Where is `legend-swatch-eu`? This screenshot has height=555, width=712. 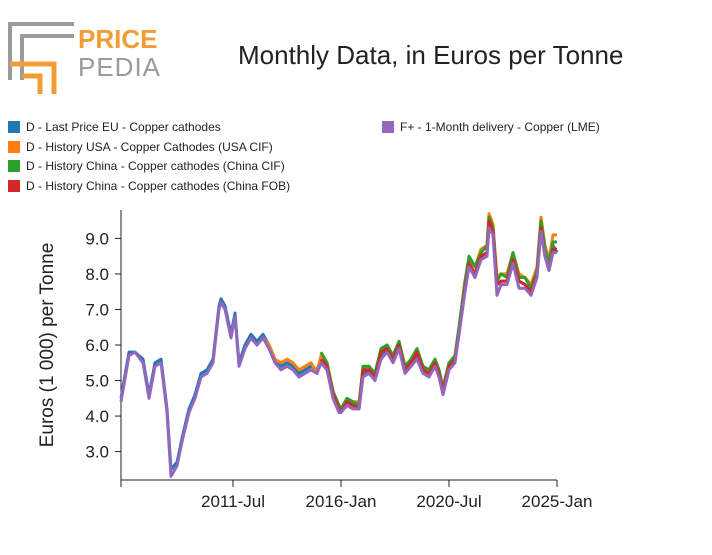 legend-swatch-eu is located at coordinates (14, 127).